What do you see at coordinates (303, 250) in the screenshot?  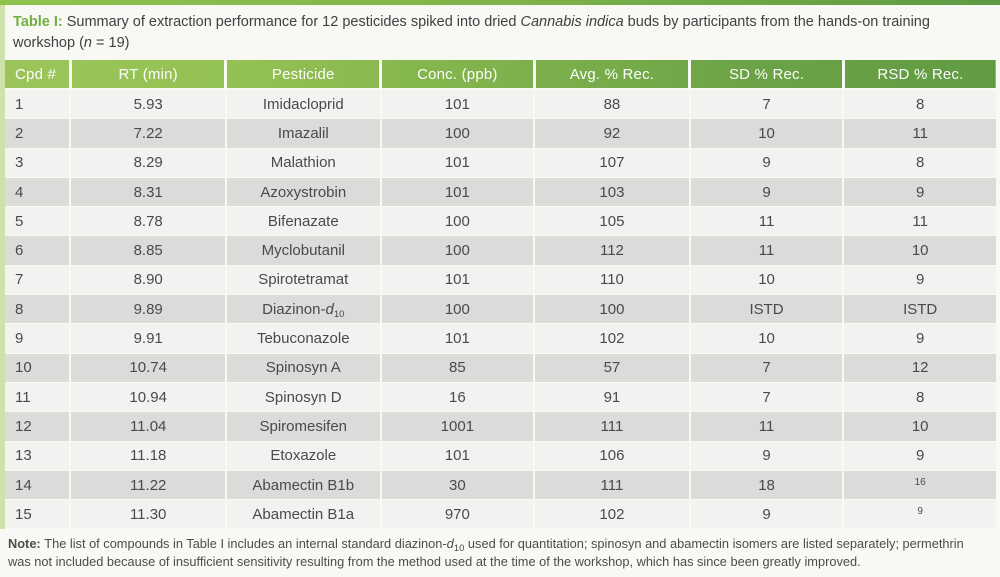 I see `cell-pesticide: Myclobutanil` at bounding box center [303, 250].